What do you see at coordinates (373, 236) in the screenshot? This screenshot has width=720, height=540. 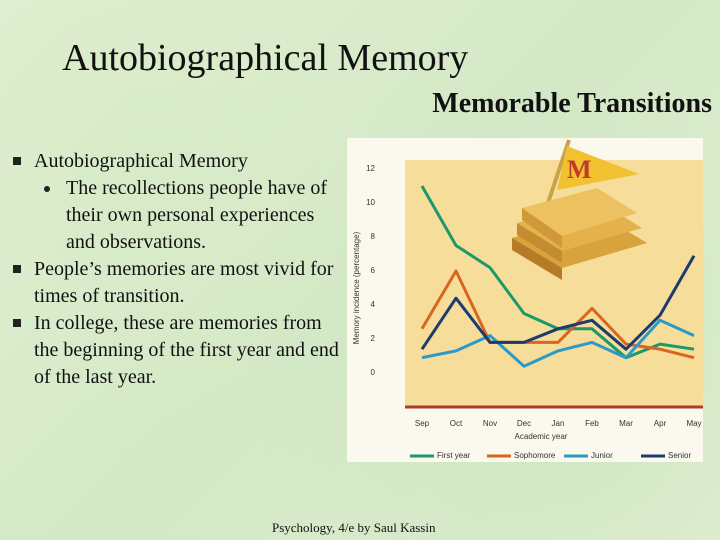 I see `y-tick-label: 8` at bounding box center [373, 236].